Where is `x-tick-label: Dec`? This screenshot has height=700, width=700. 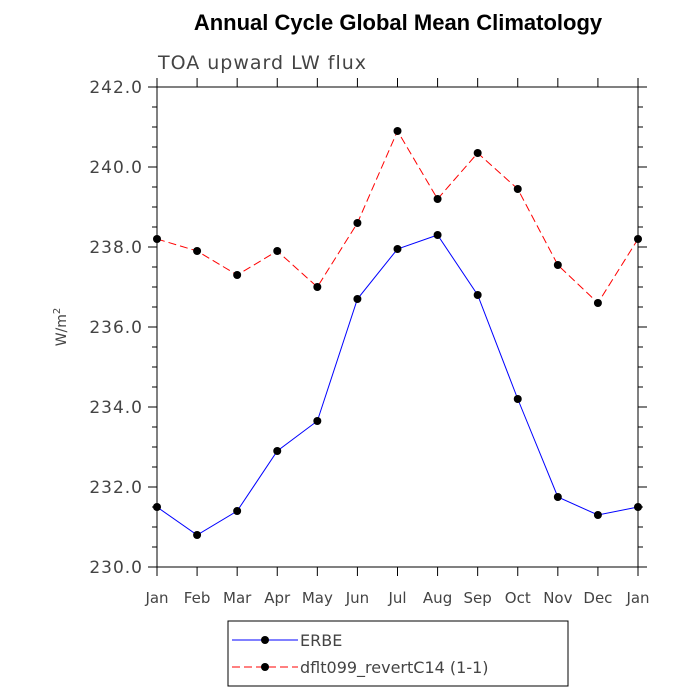
x-tick-label: Dec is located at coordinates (597, 598).